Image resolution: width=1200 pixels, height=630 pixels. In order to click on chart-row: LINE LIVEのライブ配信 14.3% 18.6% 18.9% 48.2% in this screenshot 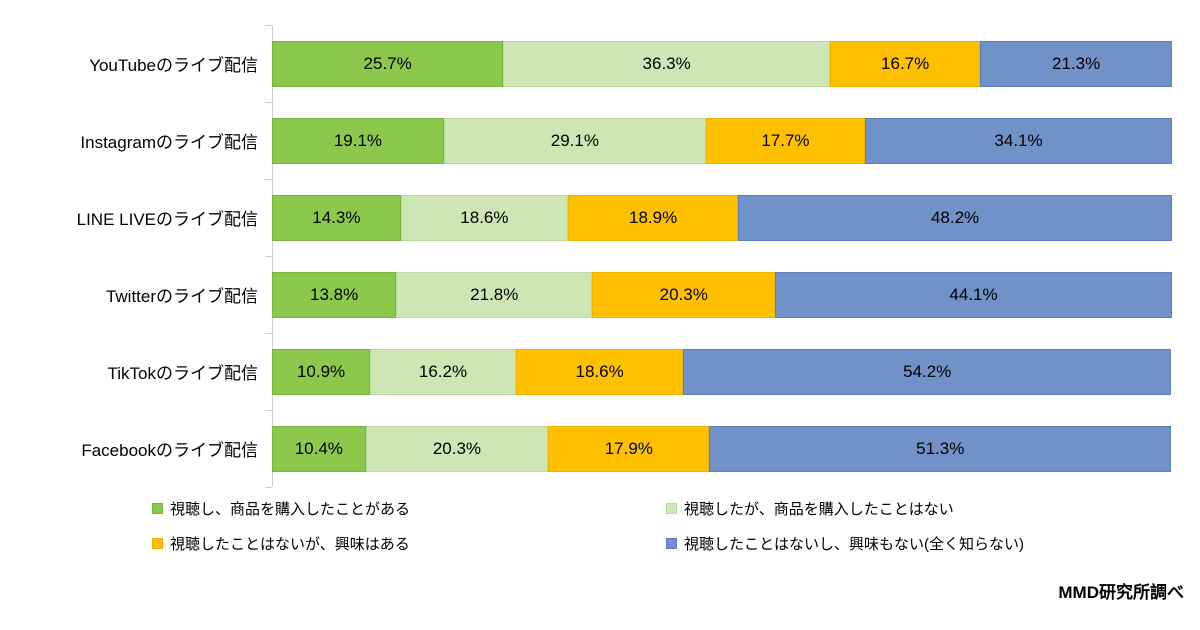, I will do `click(586, 217)`.